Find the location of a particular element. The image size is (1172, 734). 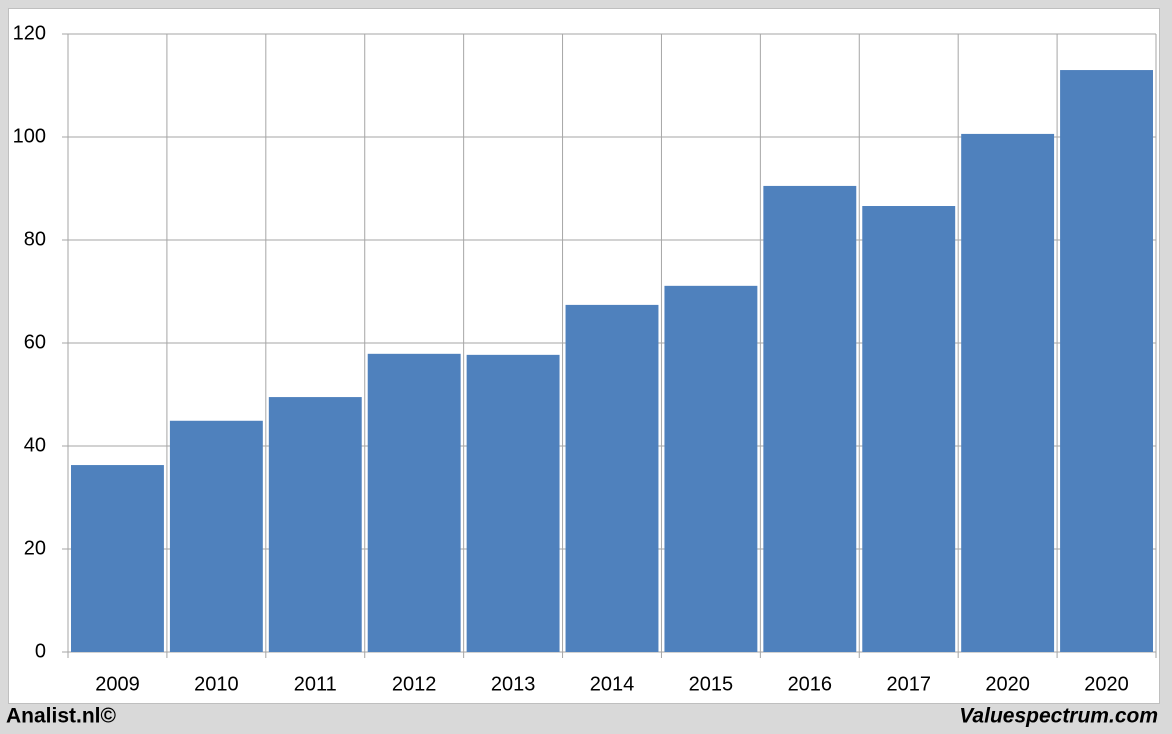

x-tick-label: 2009 is located at coordinates (117, 684).